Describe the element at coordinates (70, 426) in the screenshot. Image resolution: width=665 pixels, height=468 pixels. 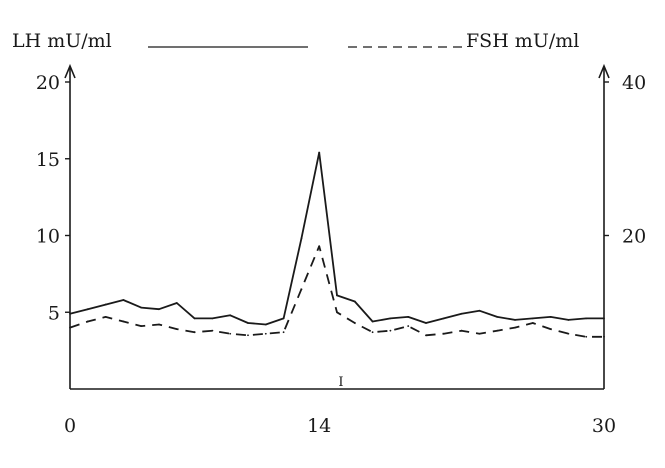
I see `x-tick-label: 0` at that location.